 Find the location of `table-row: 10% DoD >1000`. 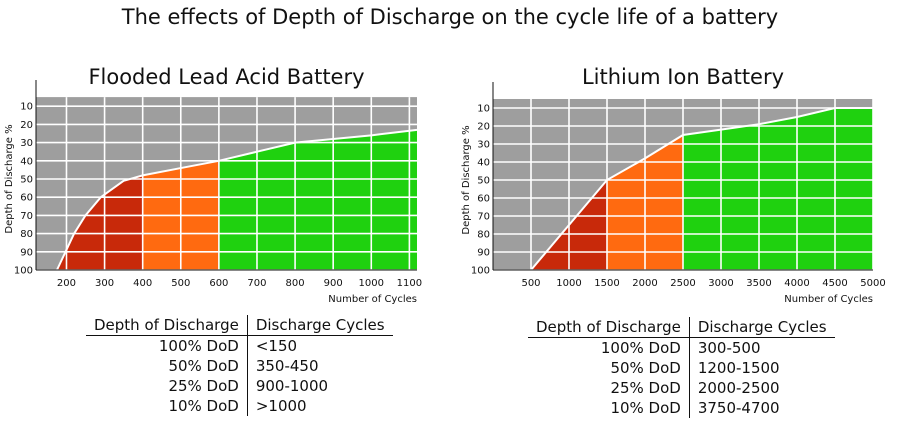

table-row: 10% DoD >1000 is located at coordinates (239, 406).